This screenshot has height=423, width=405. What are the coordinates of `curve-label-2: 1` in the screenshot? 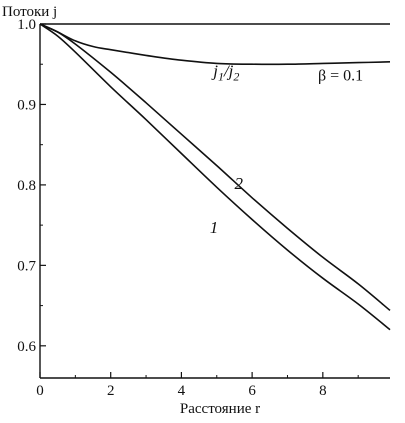 It's located at (214, 227).